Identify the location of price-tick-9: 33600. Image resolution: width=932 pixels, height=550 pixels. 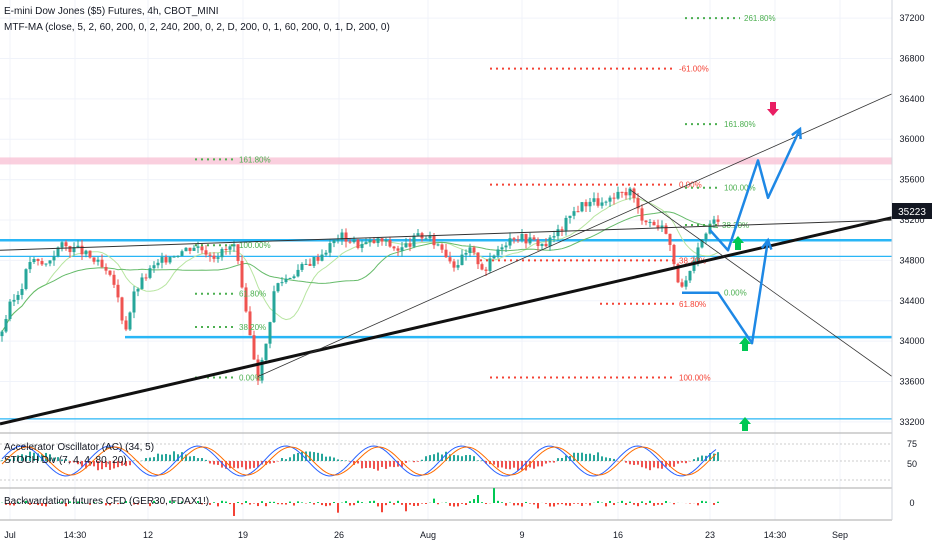
(911, 382).